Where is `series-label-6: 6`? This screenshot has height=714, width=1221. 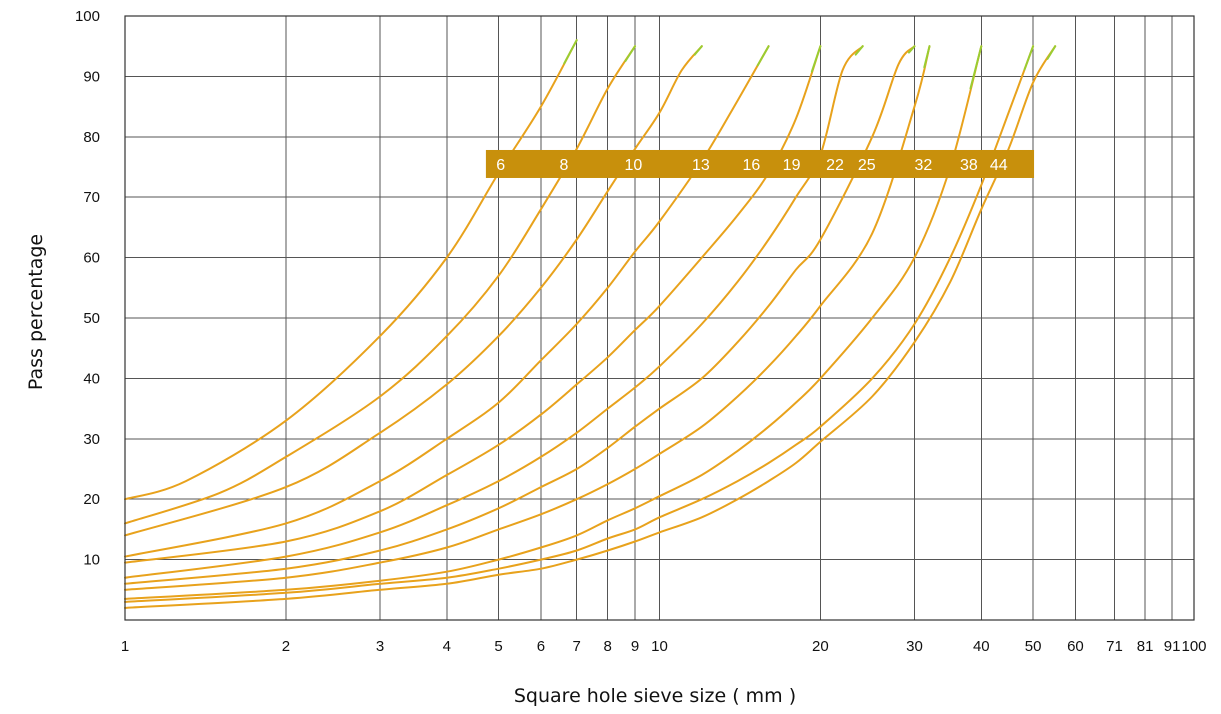
series-label-6: 6 is located at coordinates (500, 165).